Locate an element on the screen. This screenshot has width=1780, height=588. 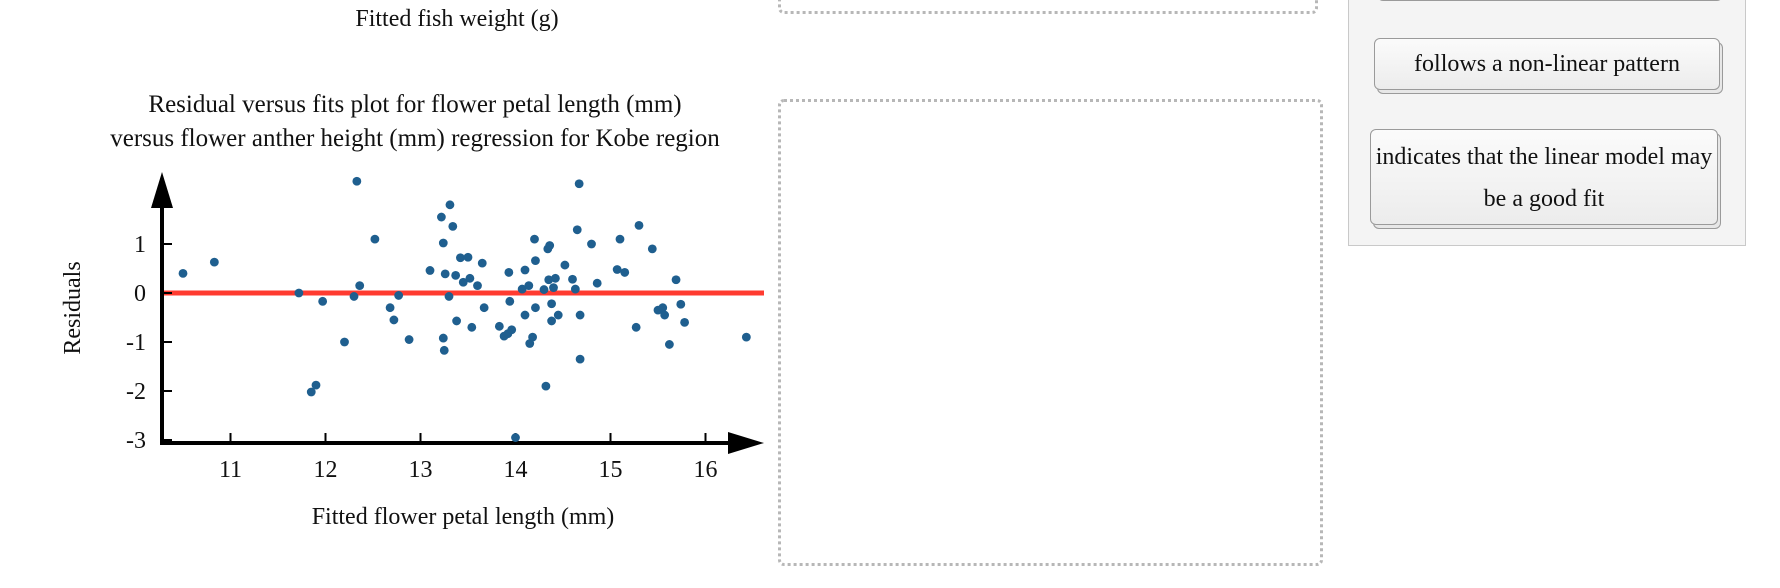
y-tick-label: -2 is located at coordinates (136, 392).